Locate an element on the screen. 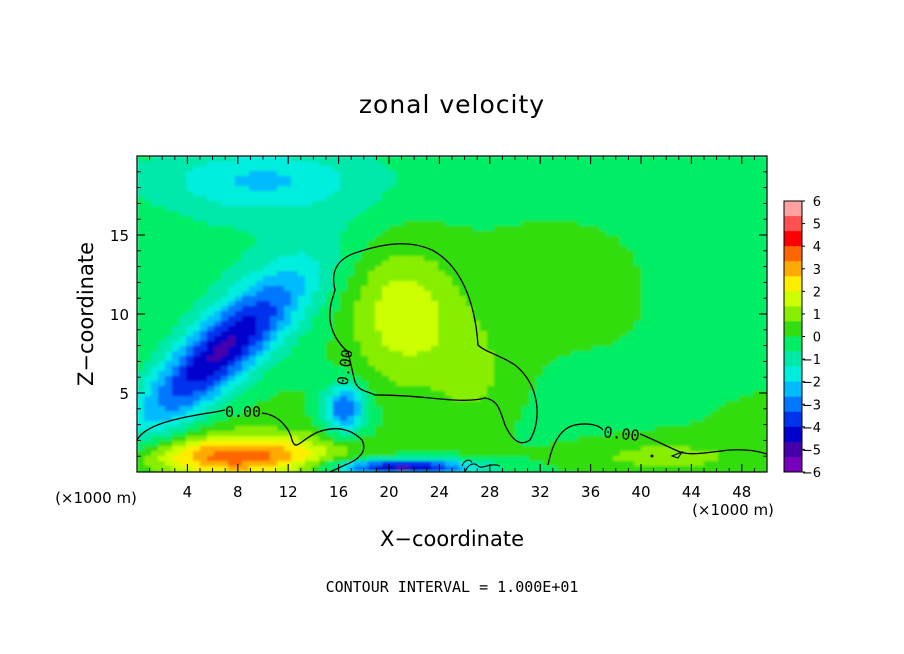  x-tick-label: 32 is located at coordinates (540, 492).